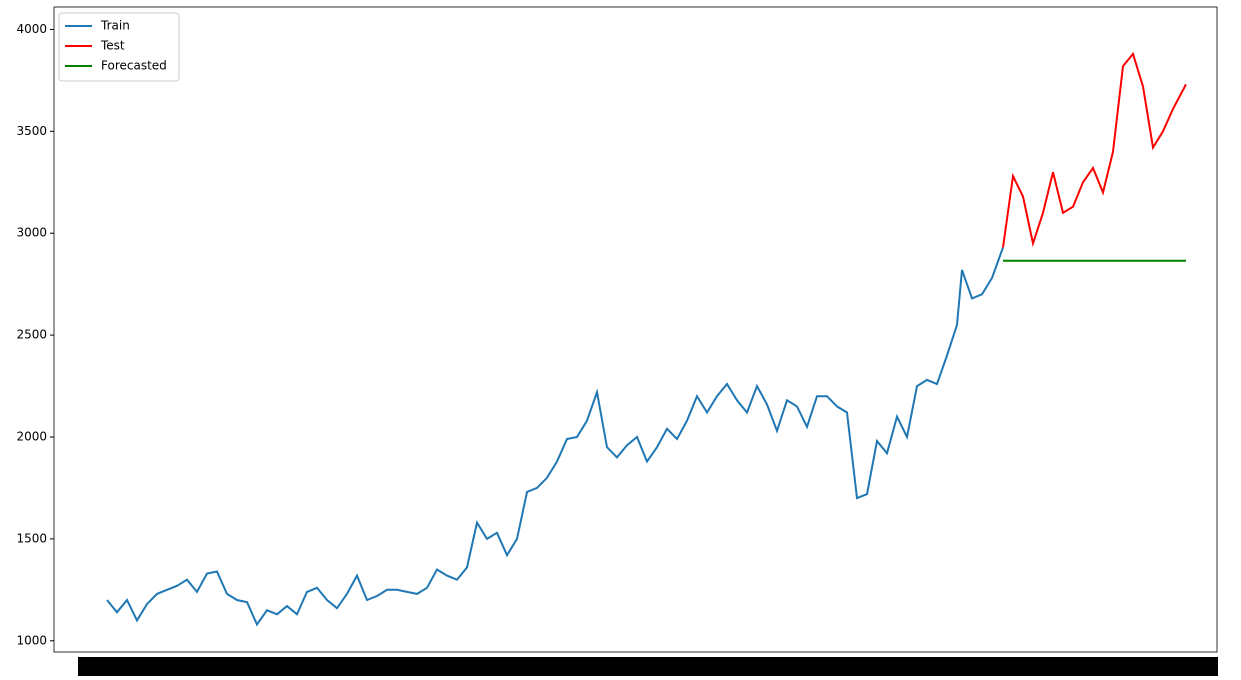 The width and height of the screenshot is (1241, 680). What do you see at coordinates (31, 233) in the screenshot?
I see `y-tick-label: 3000` at bounding box center [31, 233].